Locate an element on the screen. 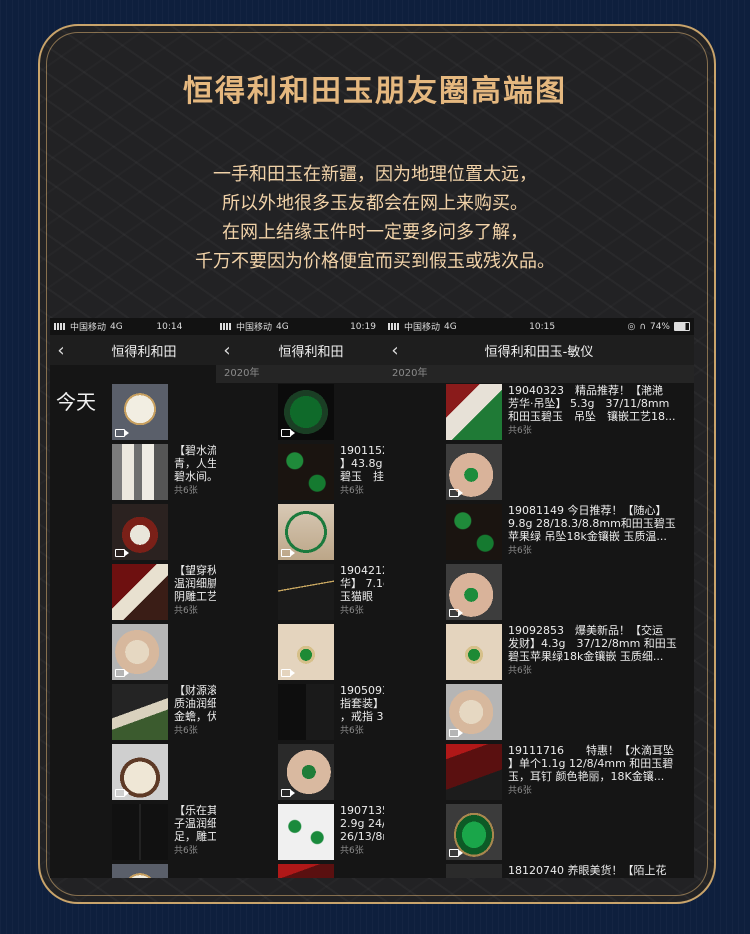 The image size is (750, 934). post-text: 19081149 今日推荐！【随心】 is located at coordinates (587, 510).